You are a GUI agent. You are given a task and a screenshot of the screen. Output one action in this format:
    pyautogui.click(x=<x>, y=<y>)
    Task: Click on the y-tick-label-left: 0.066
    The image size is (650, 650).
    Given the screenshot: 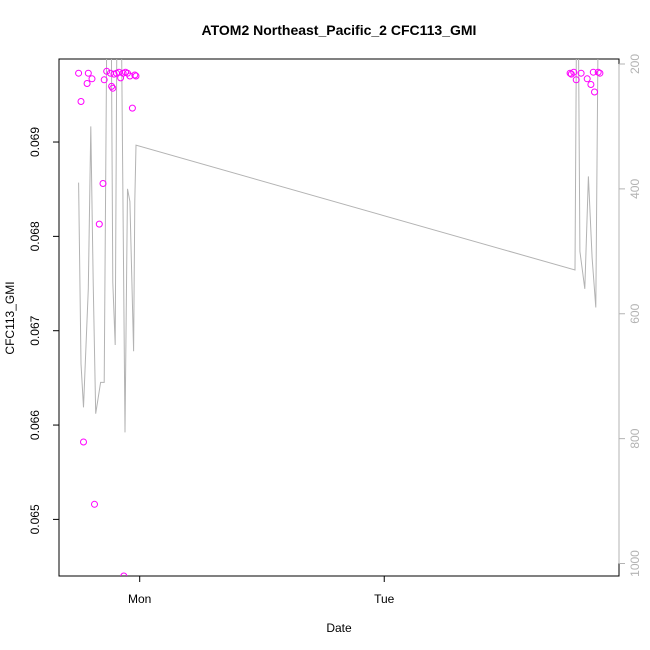 What is the action you would take?
    pyautogui.click(x=35, y=425)
    